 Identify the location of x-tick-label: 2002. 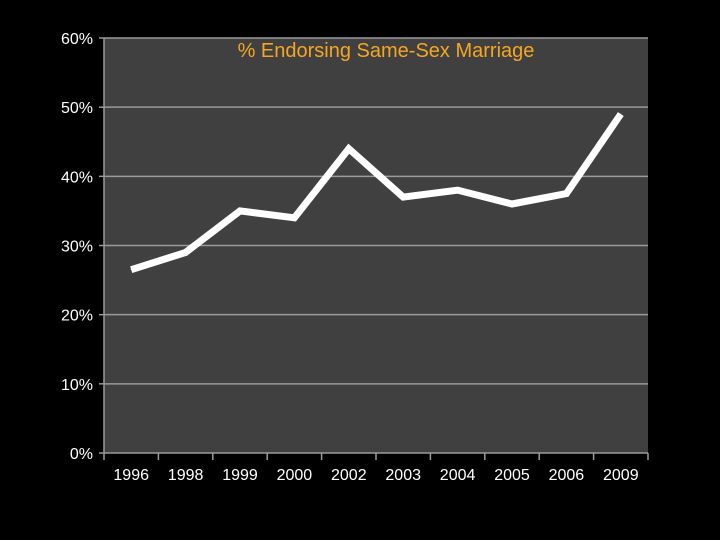
(349, 475).